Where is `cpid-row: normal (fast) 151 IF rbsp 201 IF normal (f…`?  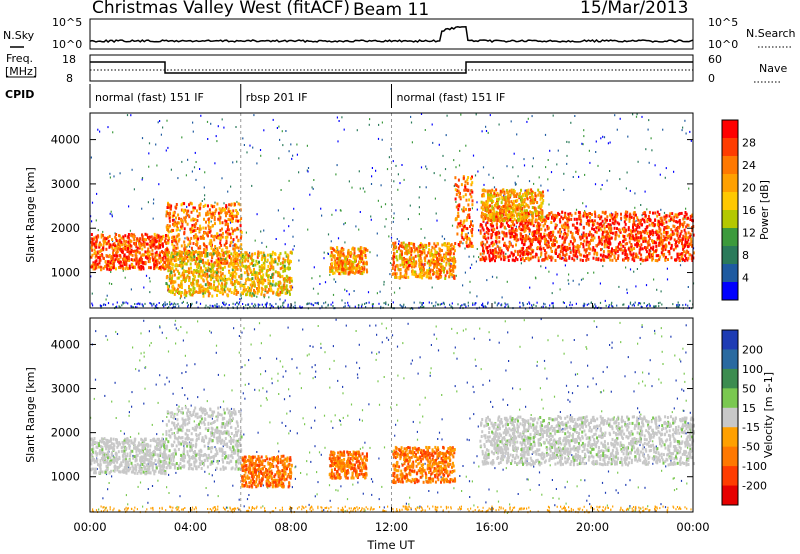
cpid-row: normal (fast) 151 IF rbsp 201 IF normal (f… is located at coordinates (297, 96).